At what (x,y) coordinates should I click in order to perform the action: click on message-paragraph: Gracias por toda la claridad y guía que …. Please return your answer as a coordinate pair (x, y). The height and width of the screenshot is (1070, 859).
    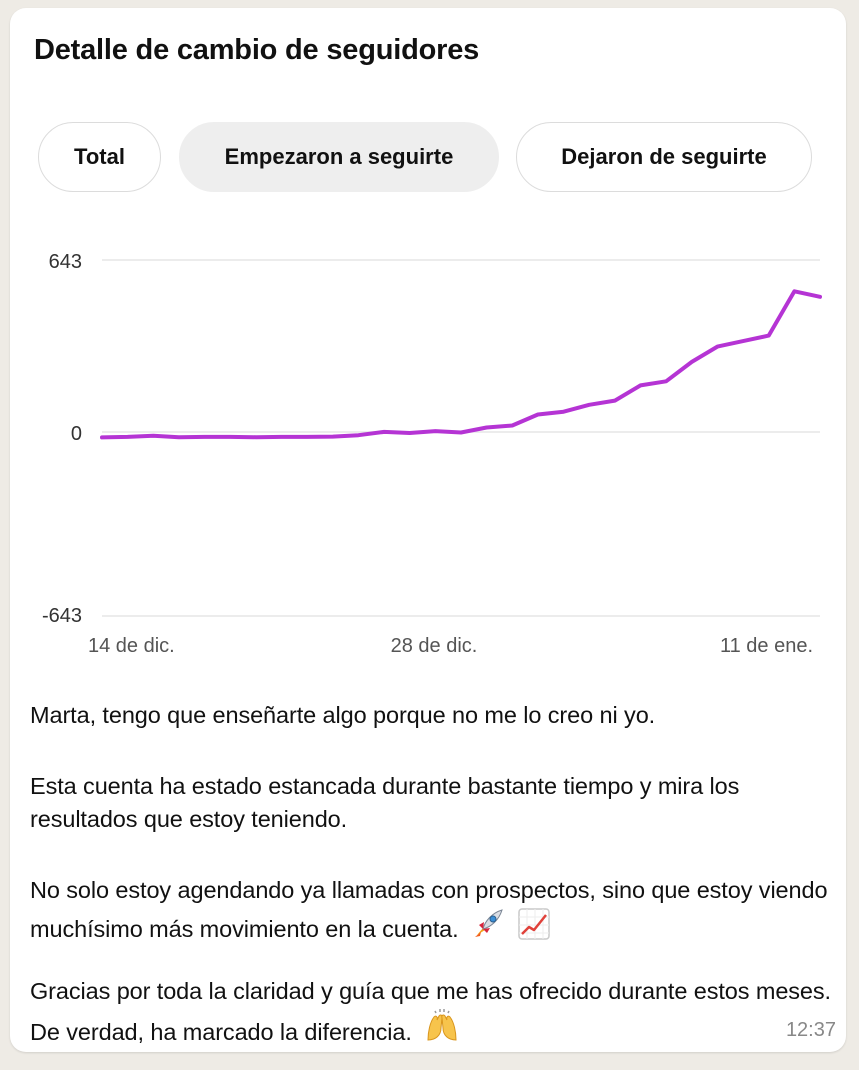
    Looking at the image, I should click on (436, 1014).